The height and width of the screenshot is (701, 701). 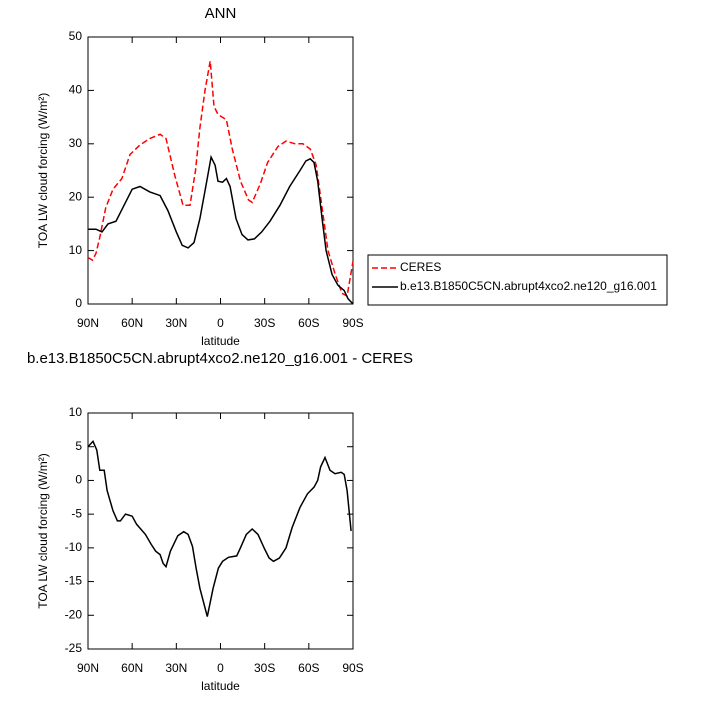 What do you see at coordinates (78, 446) in the screenshot?
I see `y-tick-label: 5` at bounding box center [78, 446].